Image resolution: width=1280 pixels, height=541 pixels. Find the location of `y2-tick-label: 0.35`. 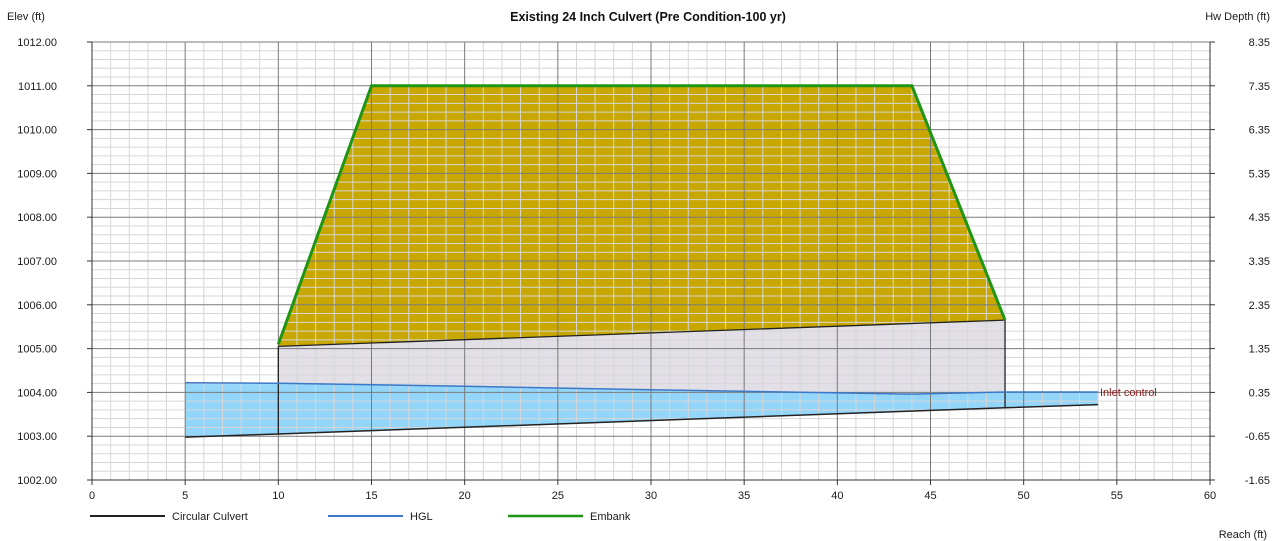

y2-tick-label: 0.35 is located at coordinates (1259, 393).